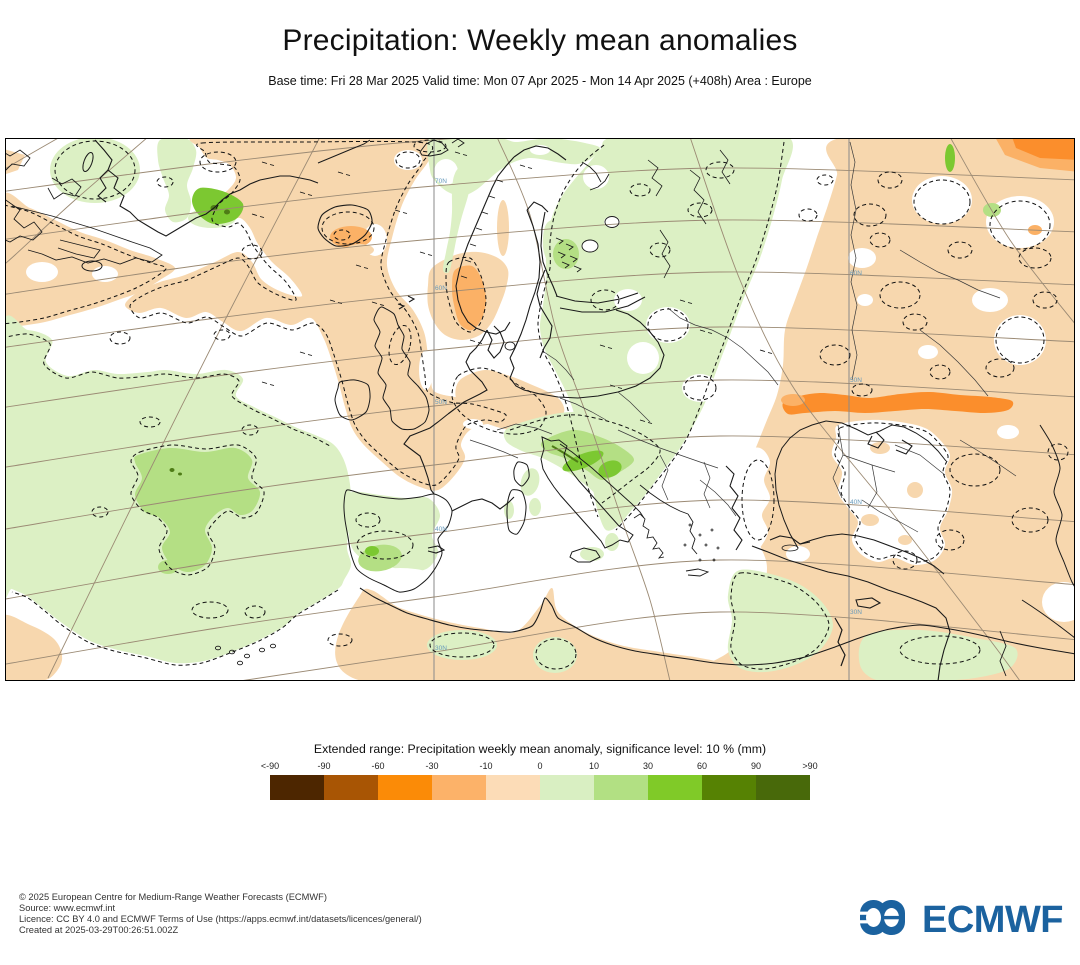  I want to click on svg-text: ECMWF, so click(992, 919).